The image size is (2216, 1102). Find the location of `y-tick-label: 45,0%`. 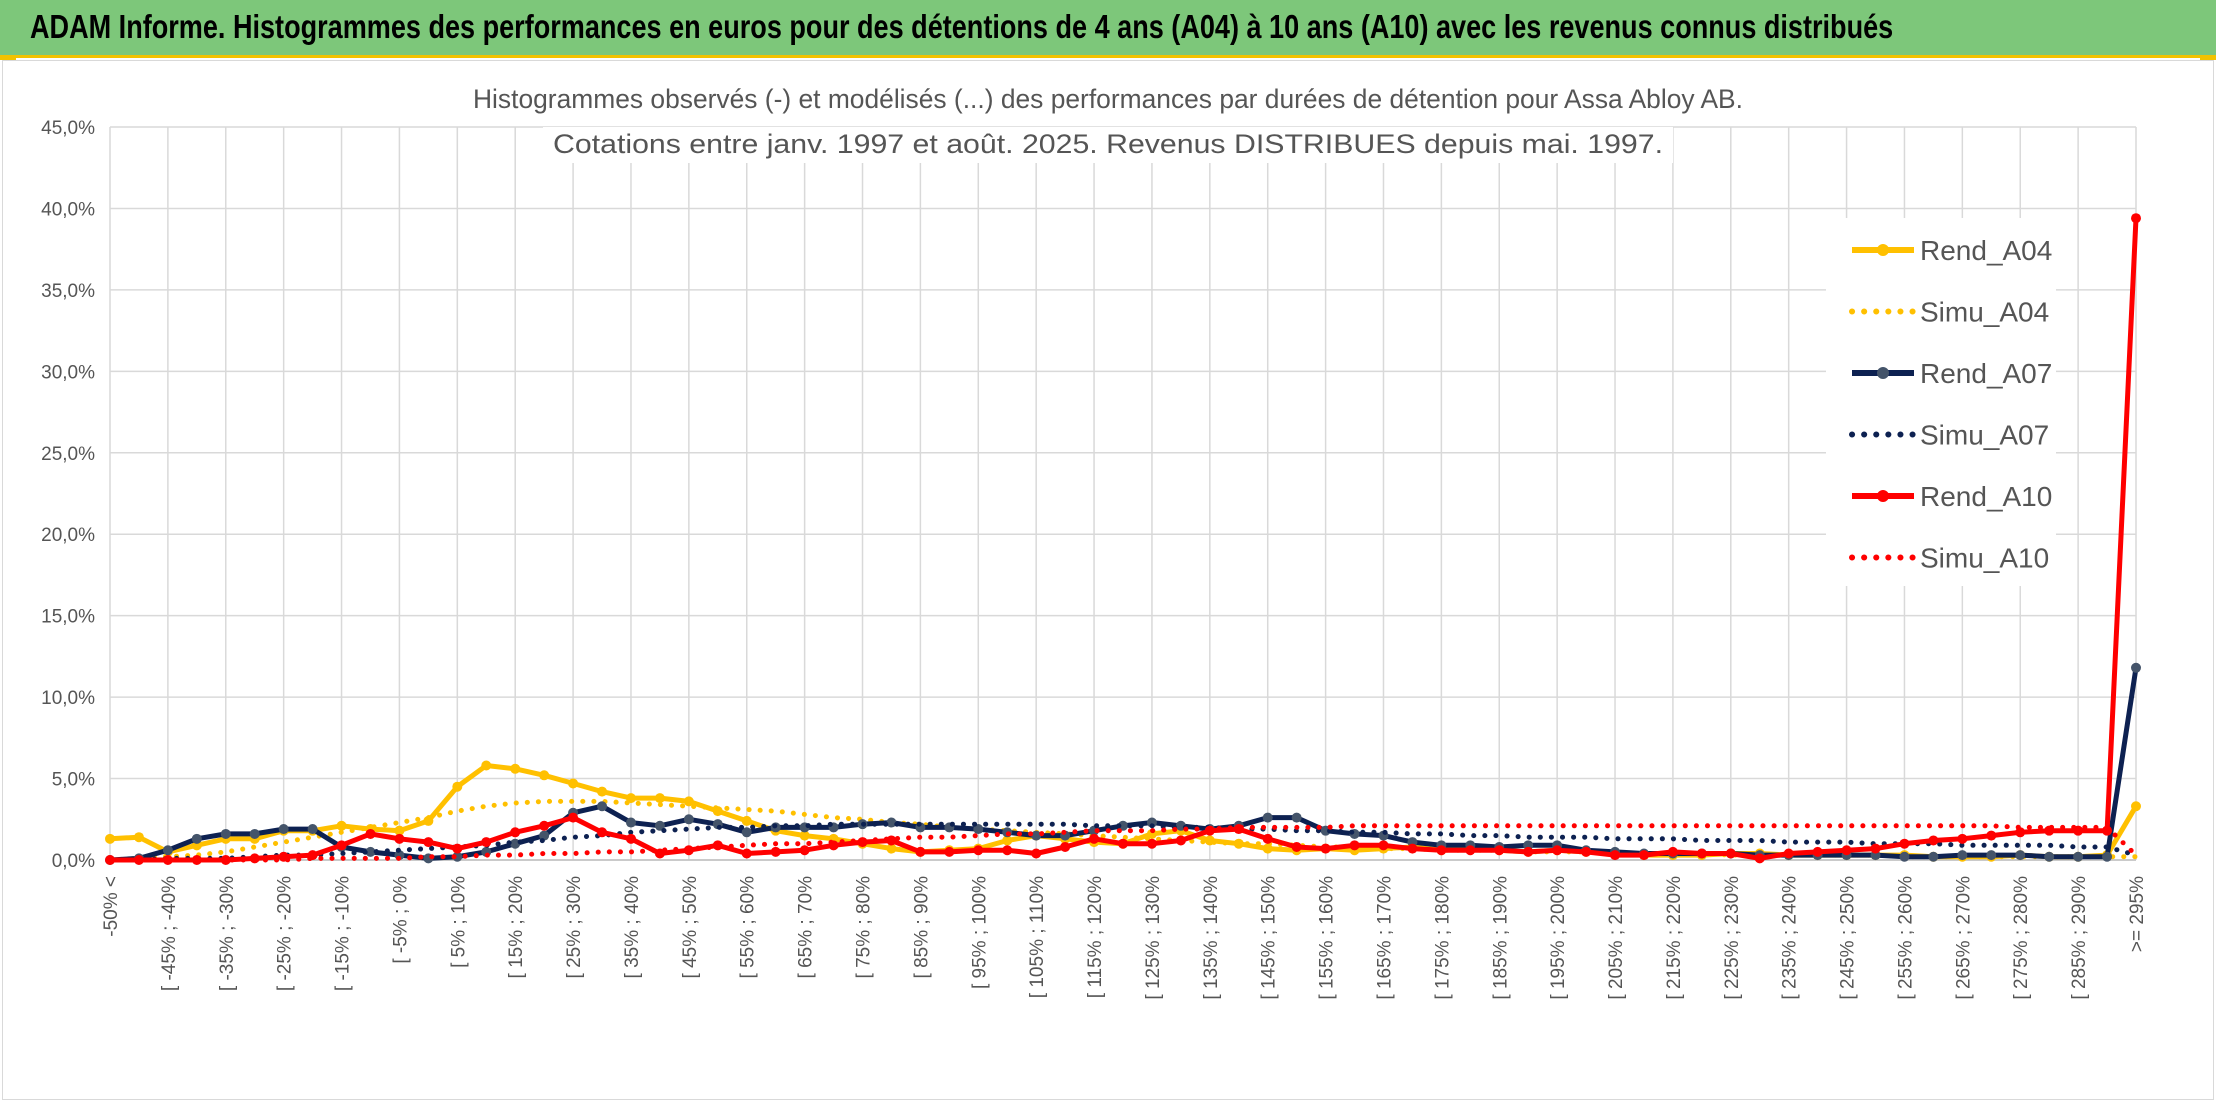

y-tick-label: 45,0% is located at coordinates (68, 128).